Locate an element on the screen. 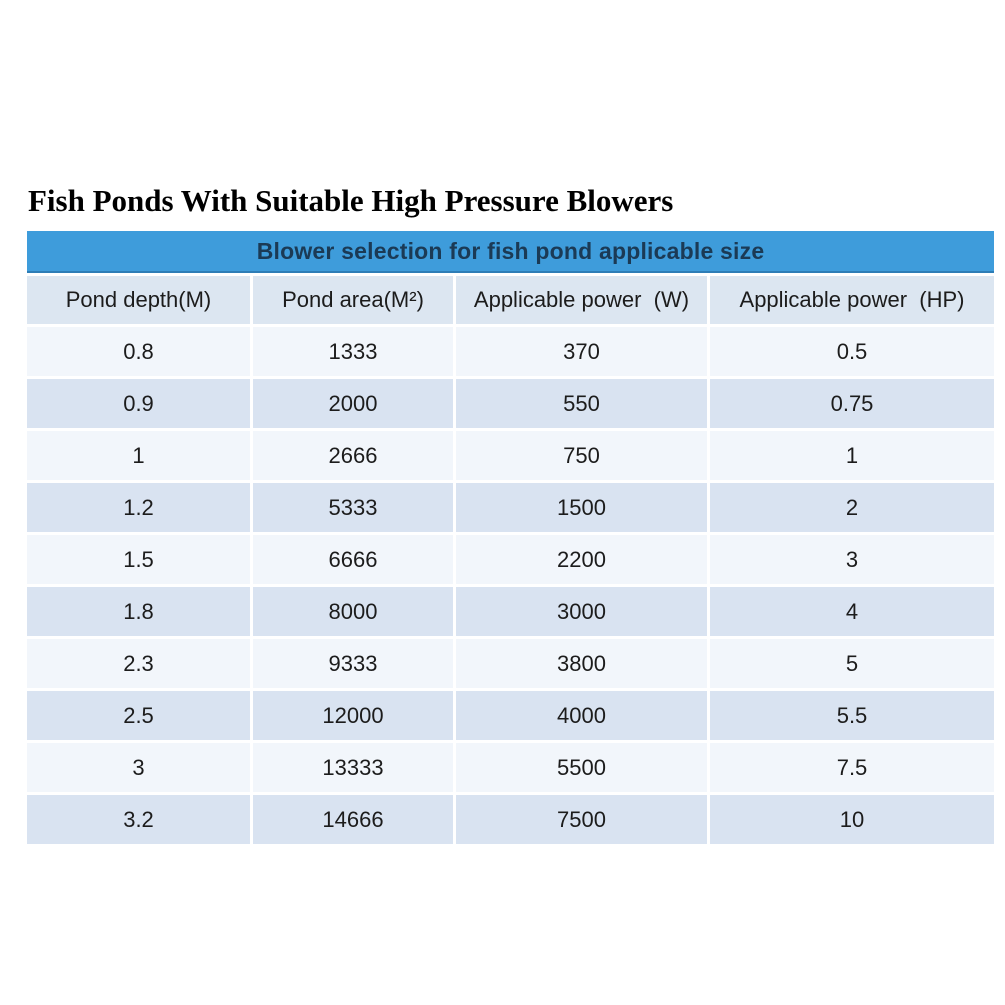  table-row: 2.5 12000 4000 5.5 is located at coordinates (511, 715).